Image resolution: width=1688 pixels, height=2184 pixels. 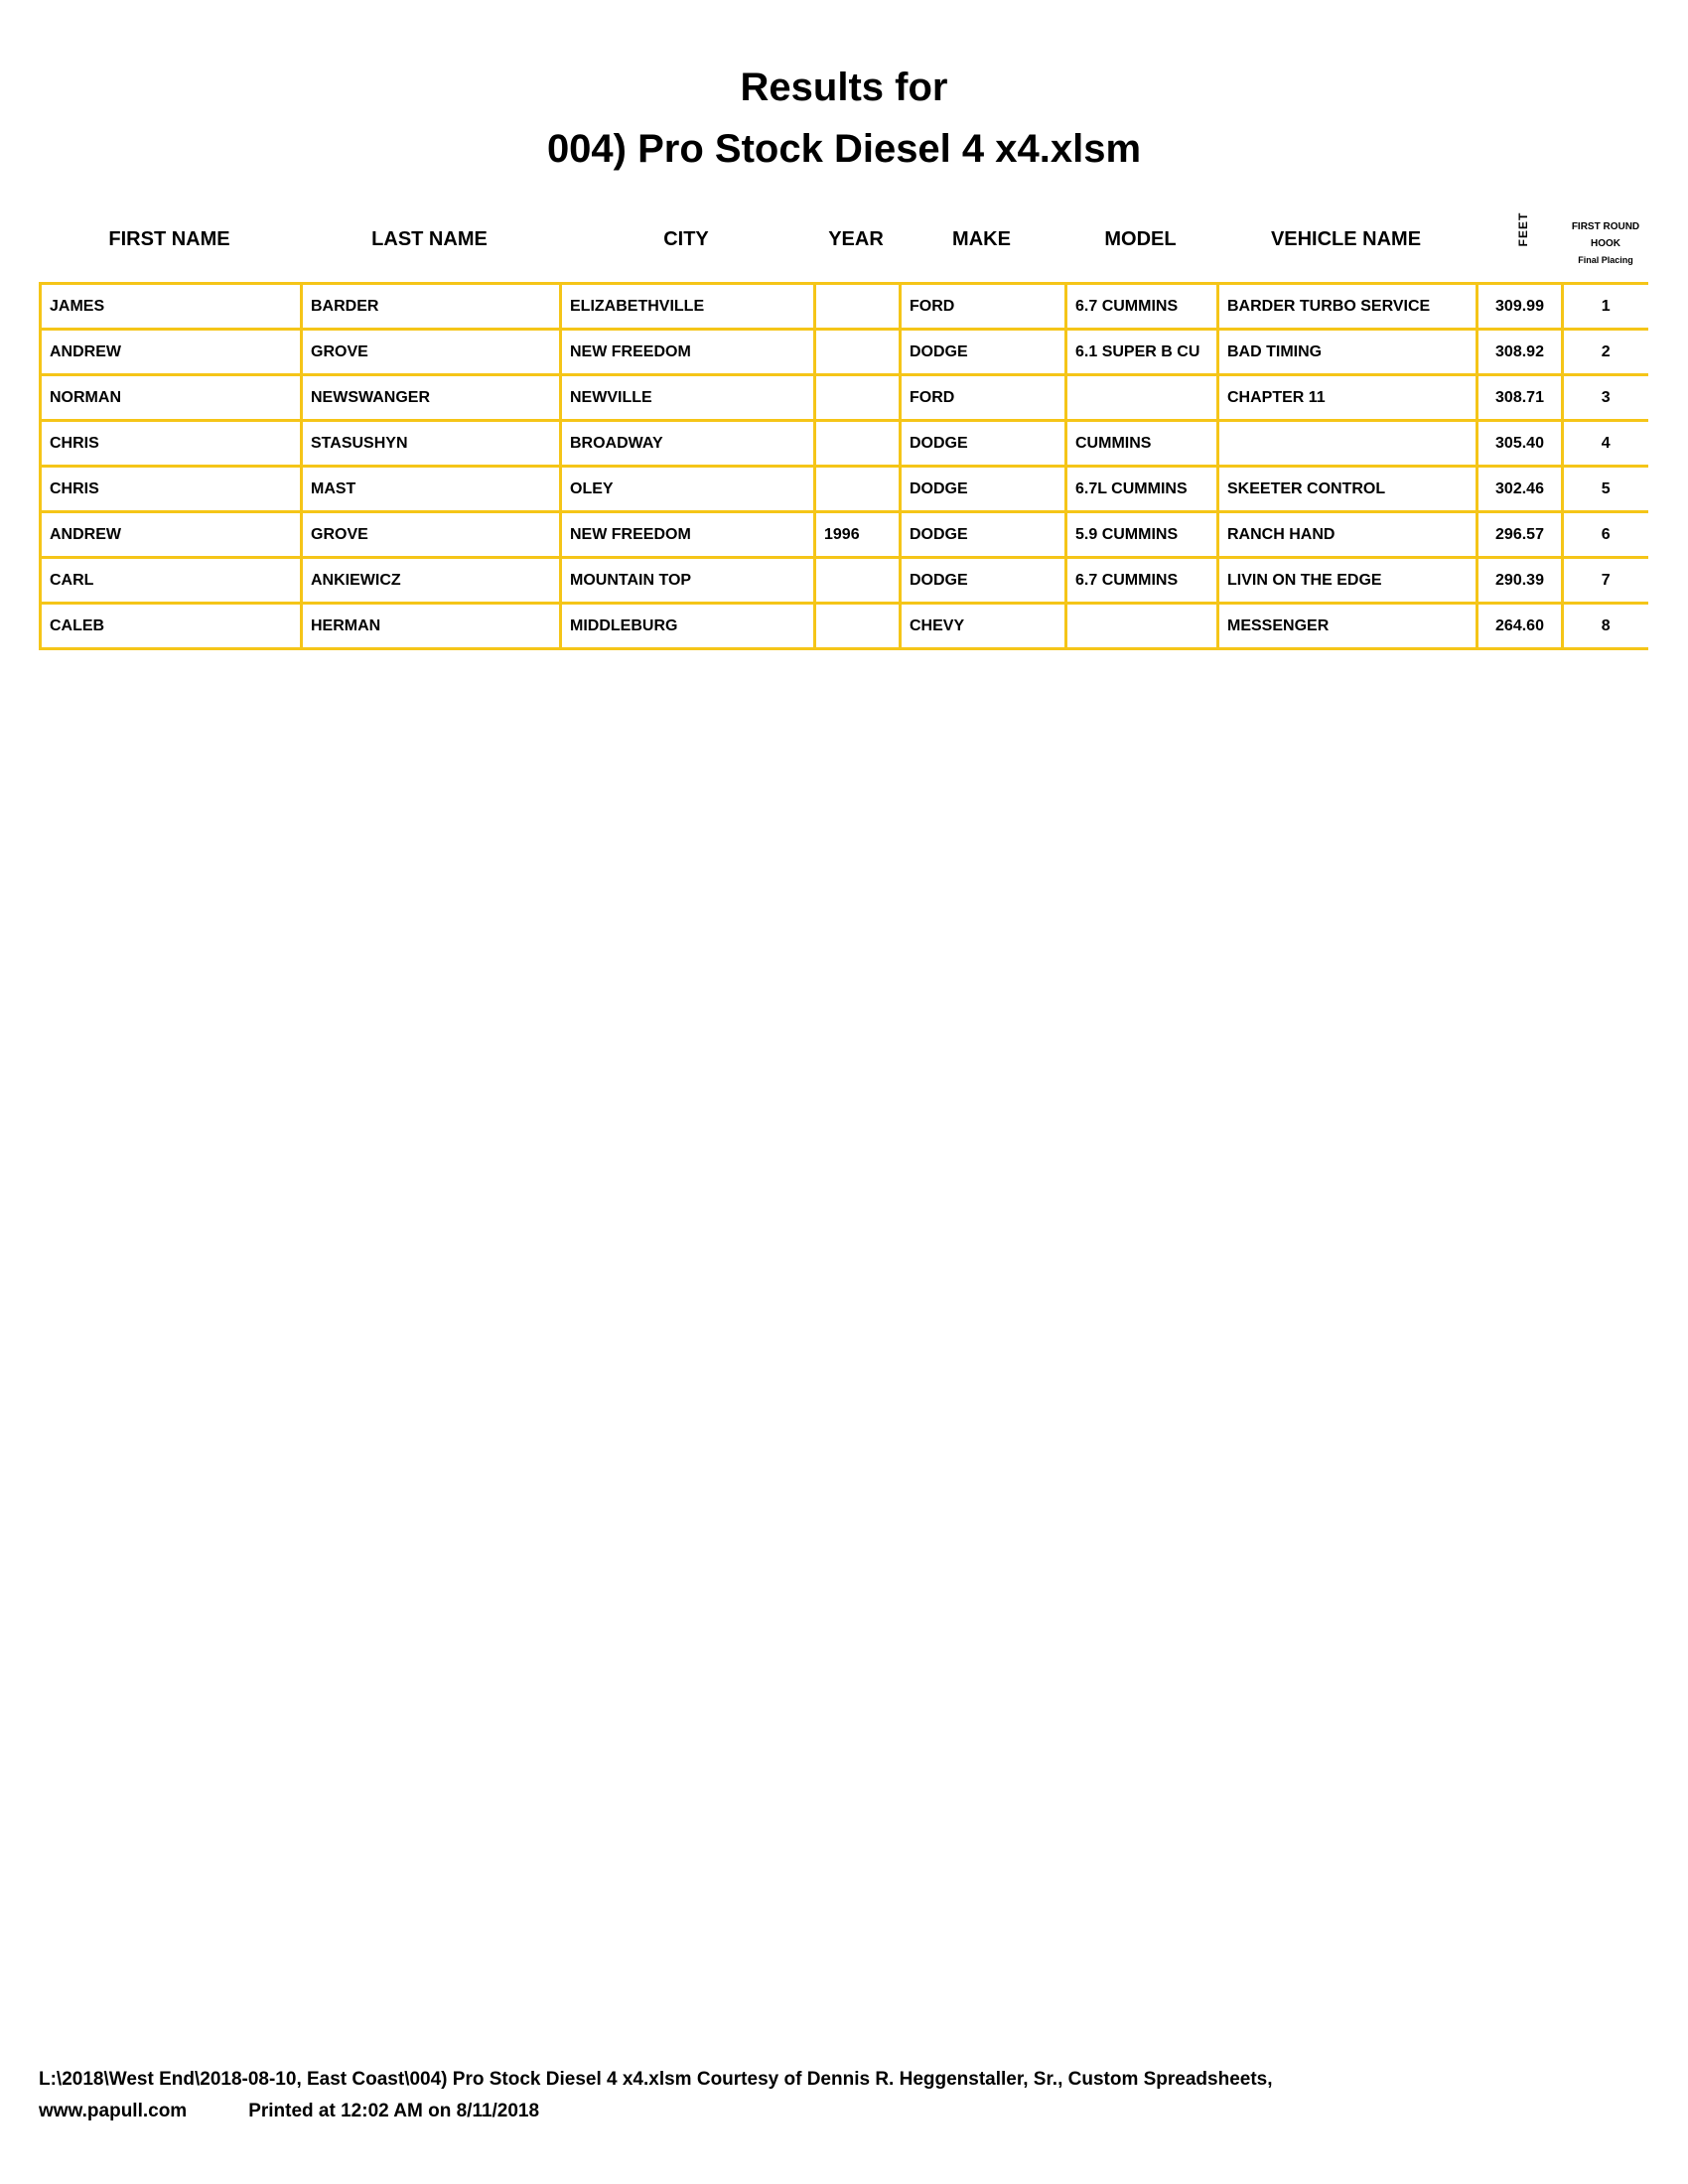 I want to click on cell-model: 5.9 CUMMINS, so click(x=1141, y=534).